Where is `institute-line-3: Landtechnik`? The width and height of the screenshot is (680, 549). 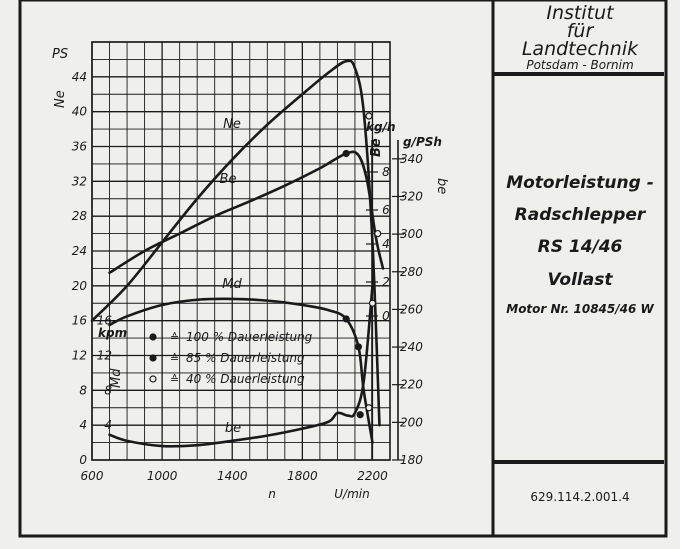
institute-line-3: Landtechnik is located at coordinates (580, 49).